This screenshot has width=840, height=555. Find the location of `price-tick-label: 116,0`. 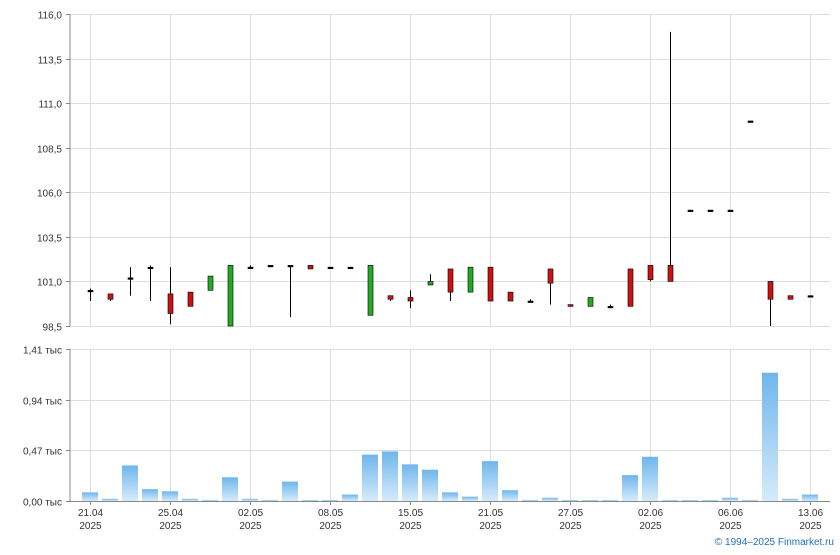

price-tick-label: 116,0 is located at coordinates (50, 16).